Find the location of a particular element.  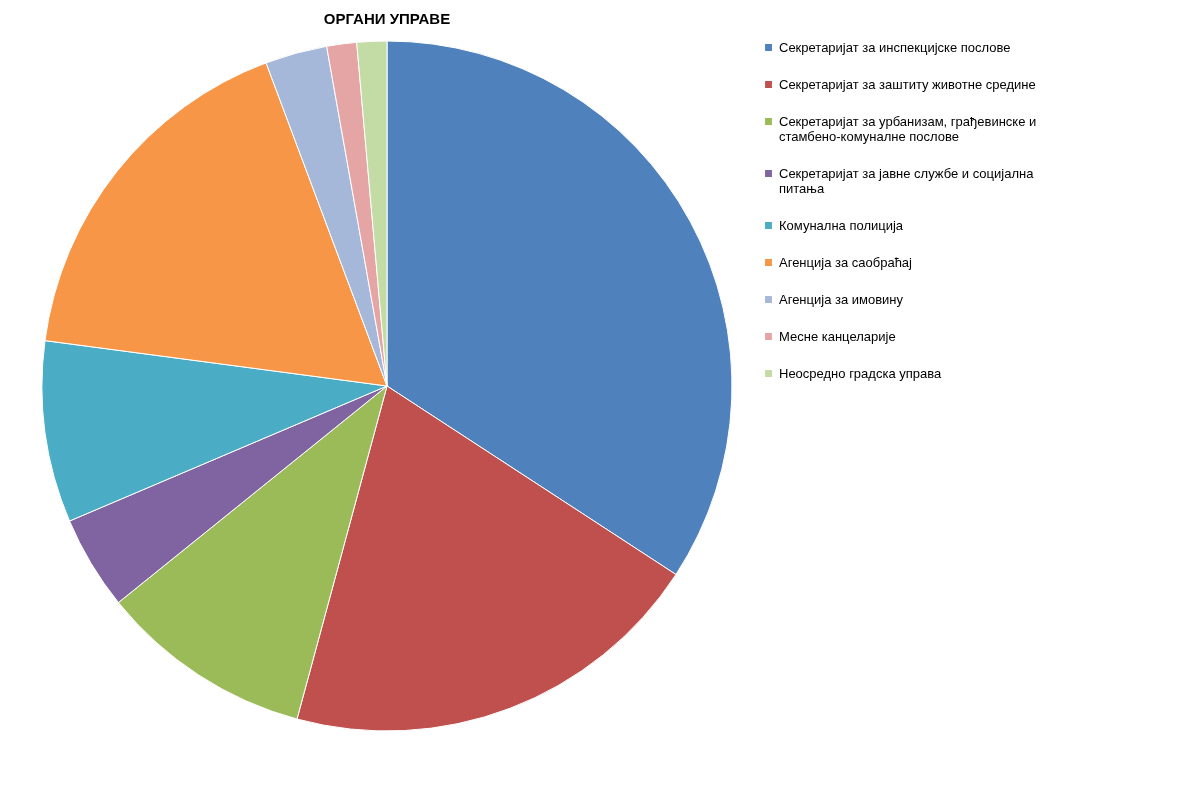

legend-label: Месне канцеларије is located at coordinates (837, 336).